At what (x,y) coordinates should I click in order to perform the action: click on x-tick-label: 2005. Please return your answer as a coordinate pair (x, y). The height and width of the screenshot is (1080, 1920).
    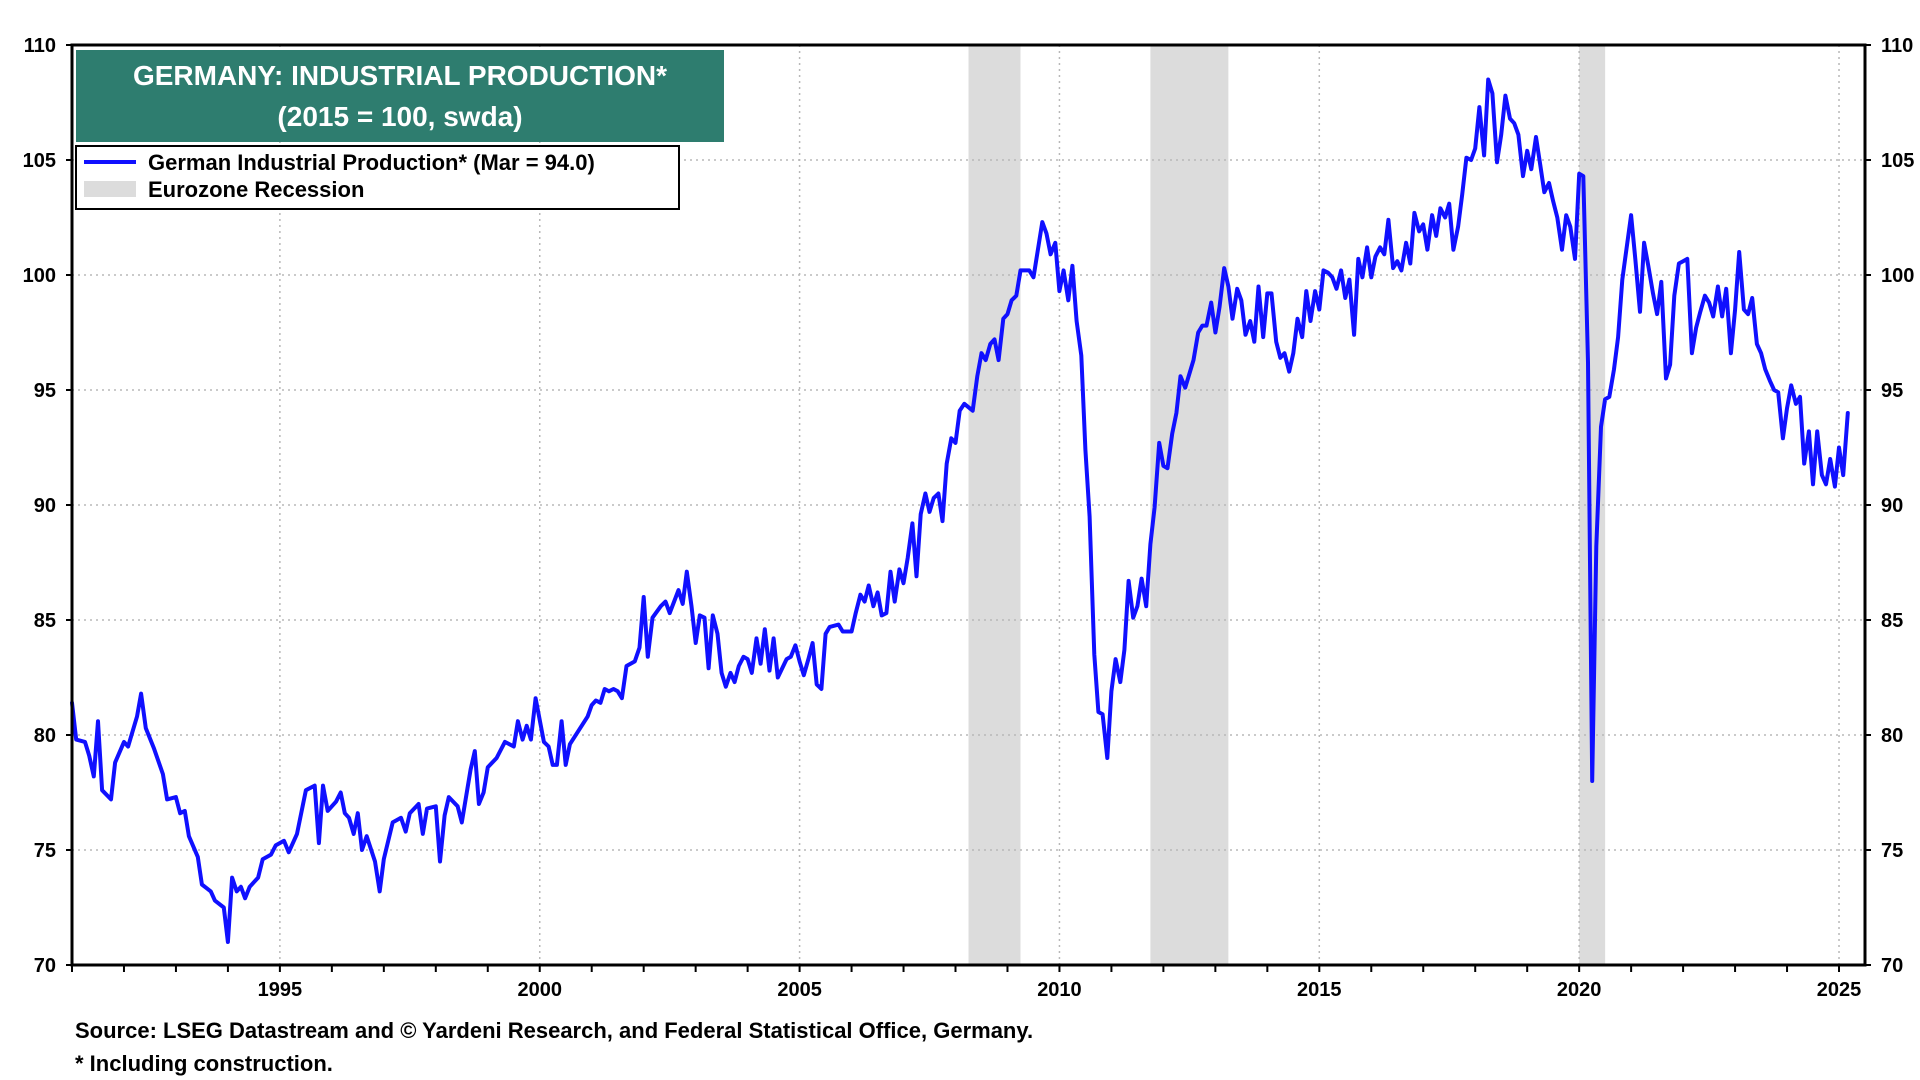
    Looking at the image, I should click on (799, 990).